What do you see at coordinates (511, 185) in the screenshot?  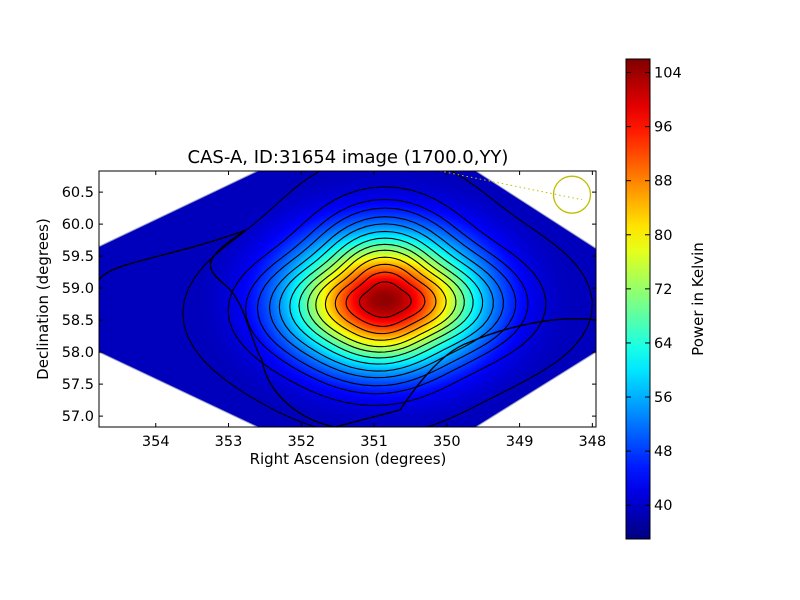 I see `beam-leader-line` at bounding box center [511, 185].